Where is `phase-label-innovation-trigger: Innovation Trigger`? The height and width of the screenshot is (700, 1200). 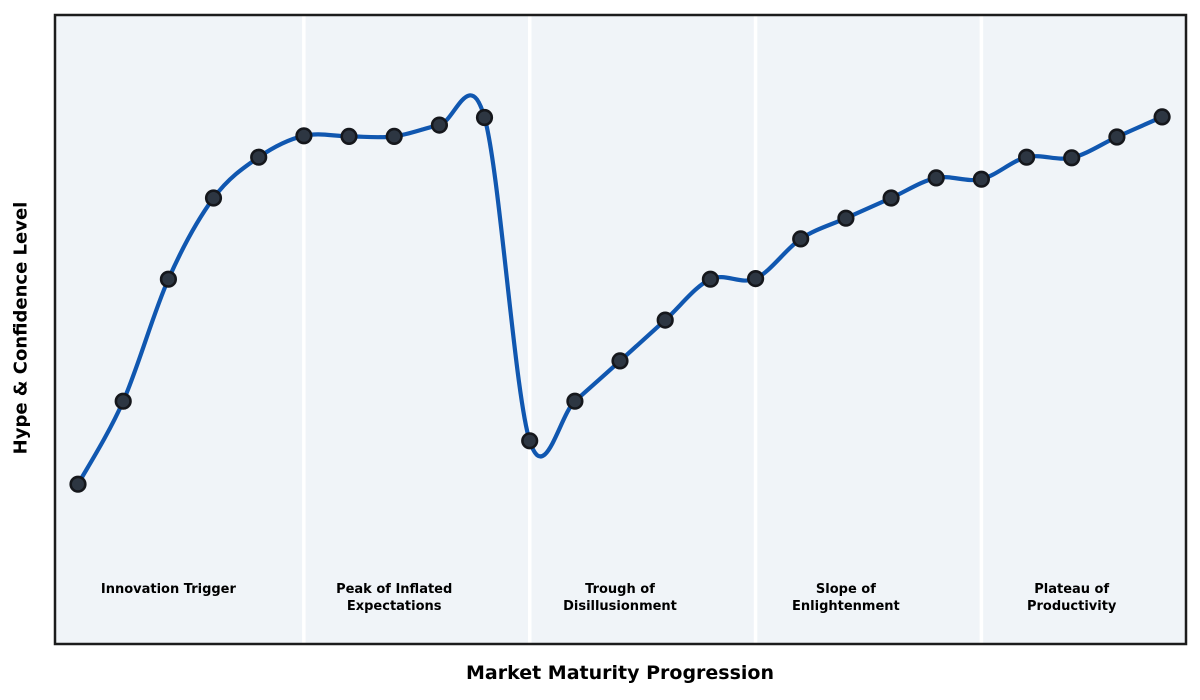 phase-label-innovation-trigger: Innovation Trigger is located at coordinates (168, 589).